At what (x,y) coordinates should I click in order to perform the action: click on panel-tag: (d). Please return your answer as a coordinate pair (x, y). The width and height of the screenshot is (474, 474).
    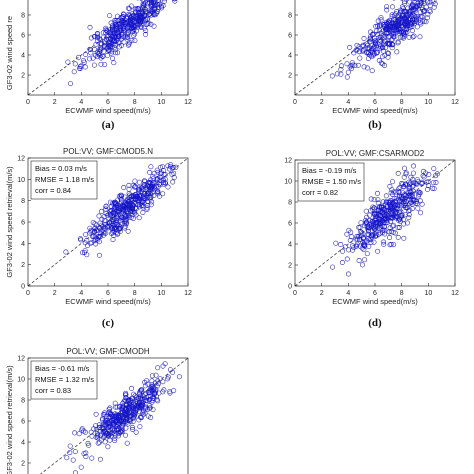
    Looking at the image, I should click on (375, 323).